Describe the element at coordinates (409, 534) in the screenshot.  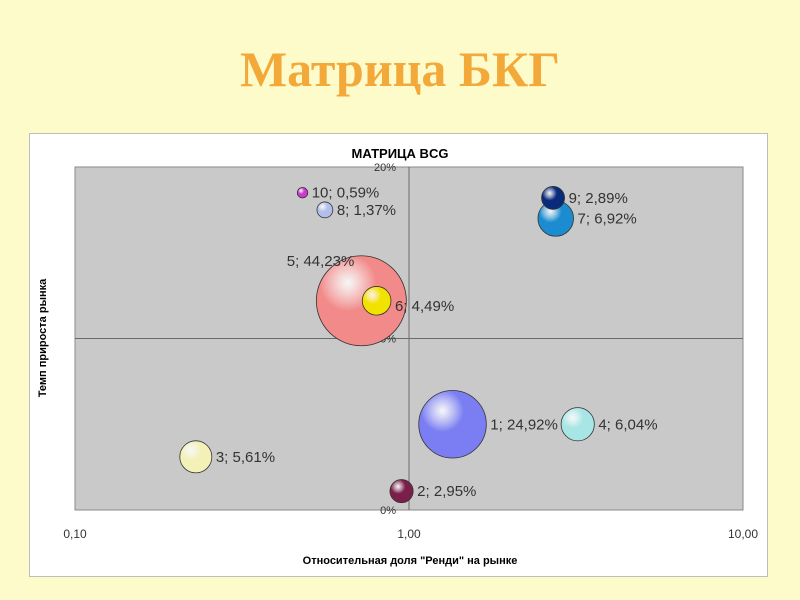
I see `x-tick-label: 1,00` at that location.